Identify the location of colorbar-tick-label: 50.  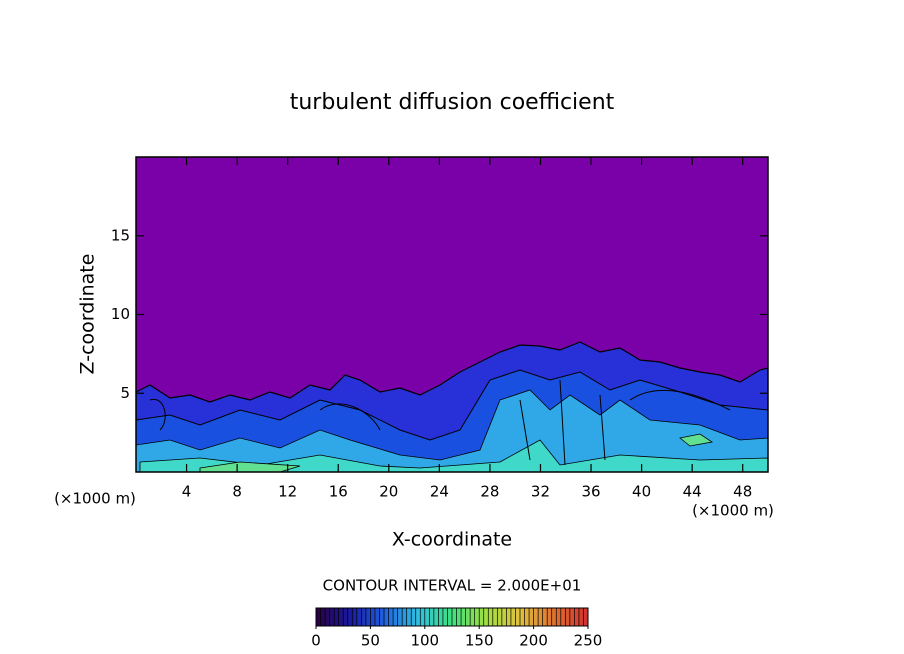
(370, 641).